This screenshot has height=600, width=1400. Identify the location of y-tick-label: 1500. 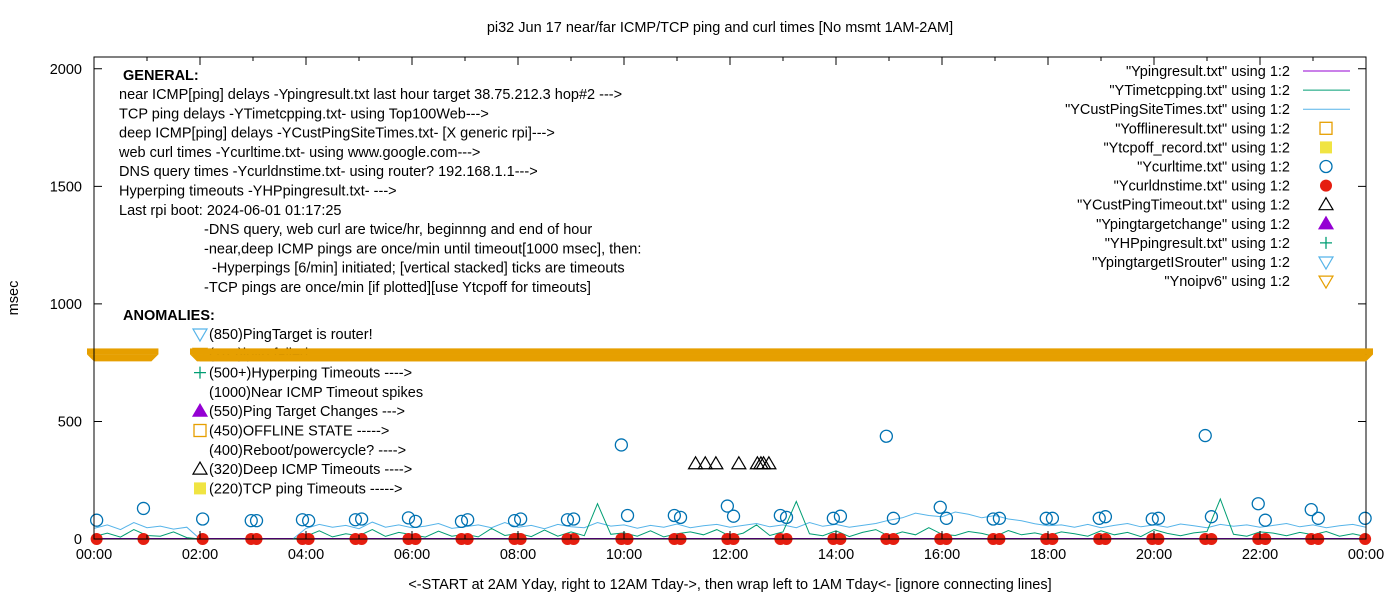
(66, 187).